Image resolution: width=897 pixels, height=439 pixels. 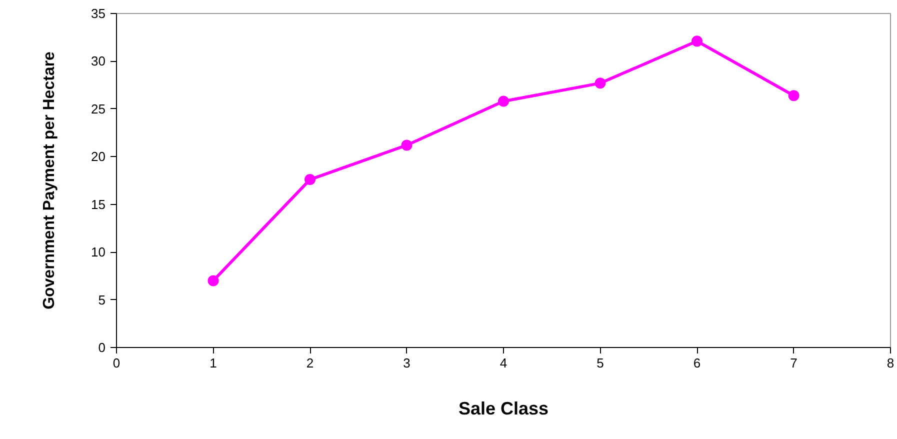 I want to click on y-tick-label: 0, so click(x=102, y=347).